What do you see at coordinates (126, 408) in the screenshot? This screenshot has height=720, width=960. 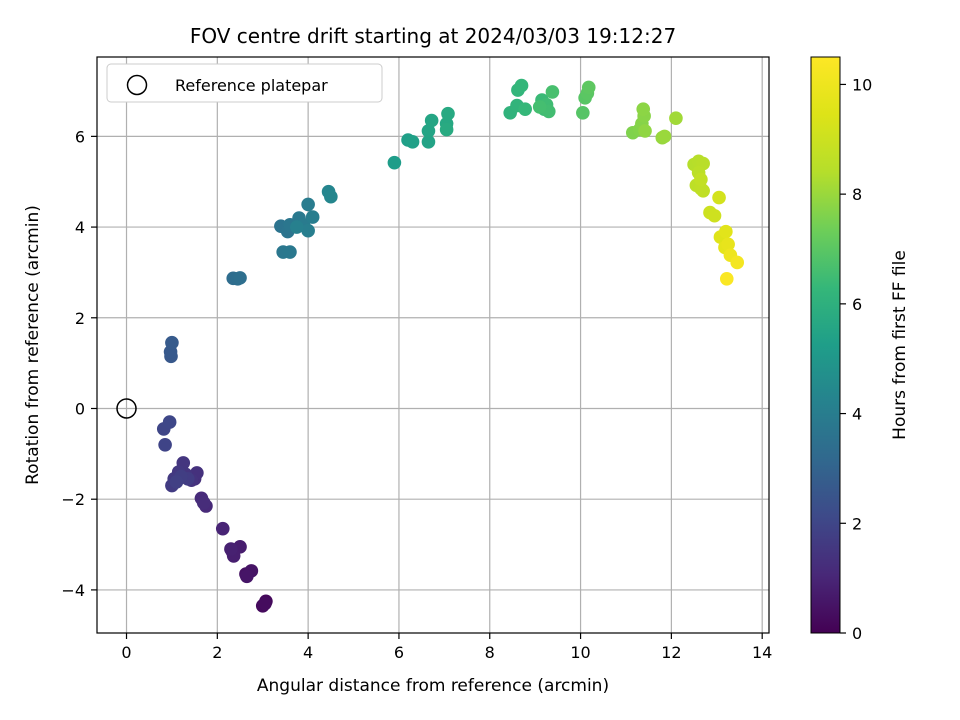 I see `reference-platepar-marker` at bounding box center [126, 408].